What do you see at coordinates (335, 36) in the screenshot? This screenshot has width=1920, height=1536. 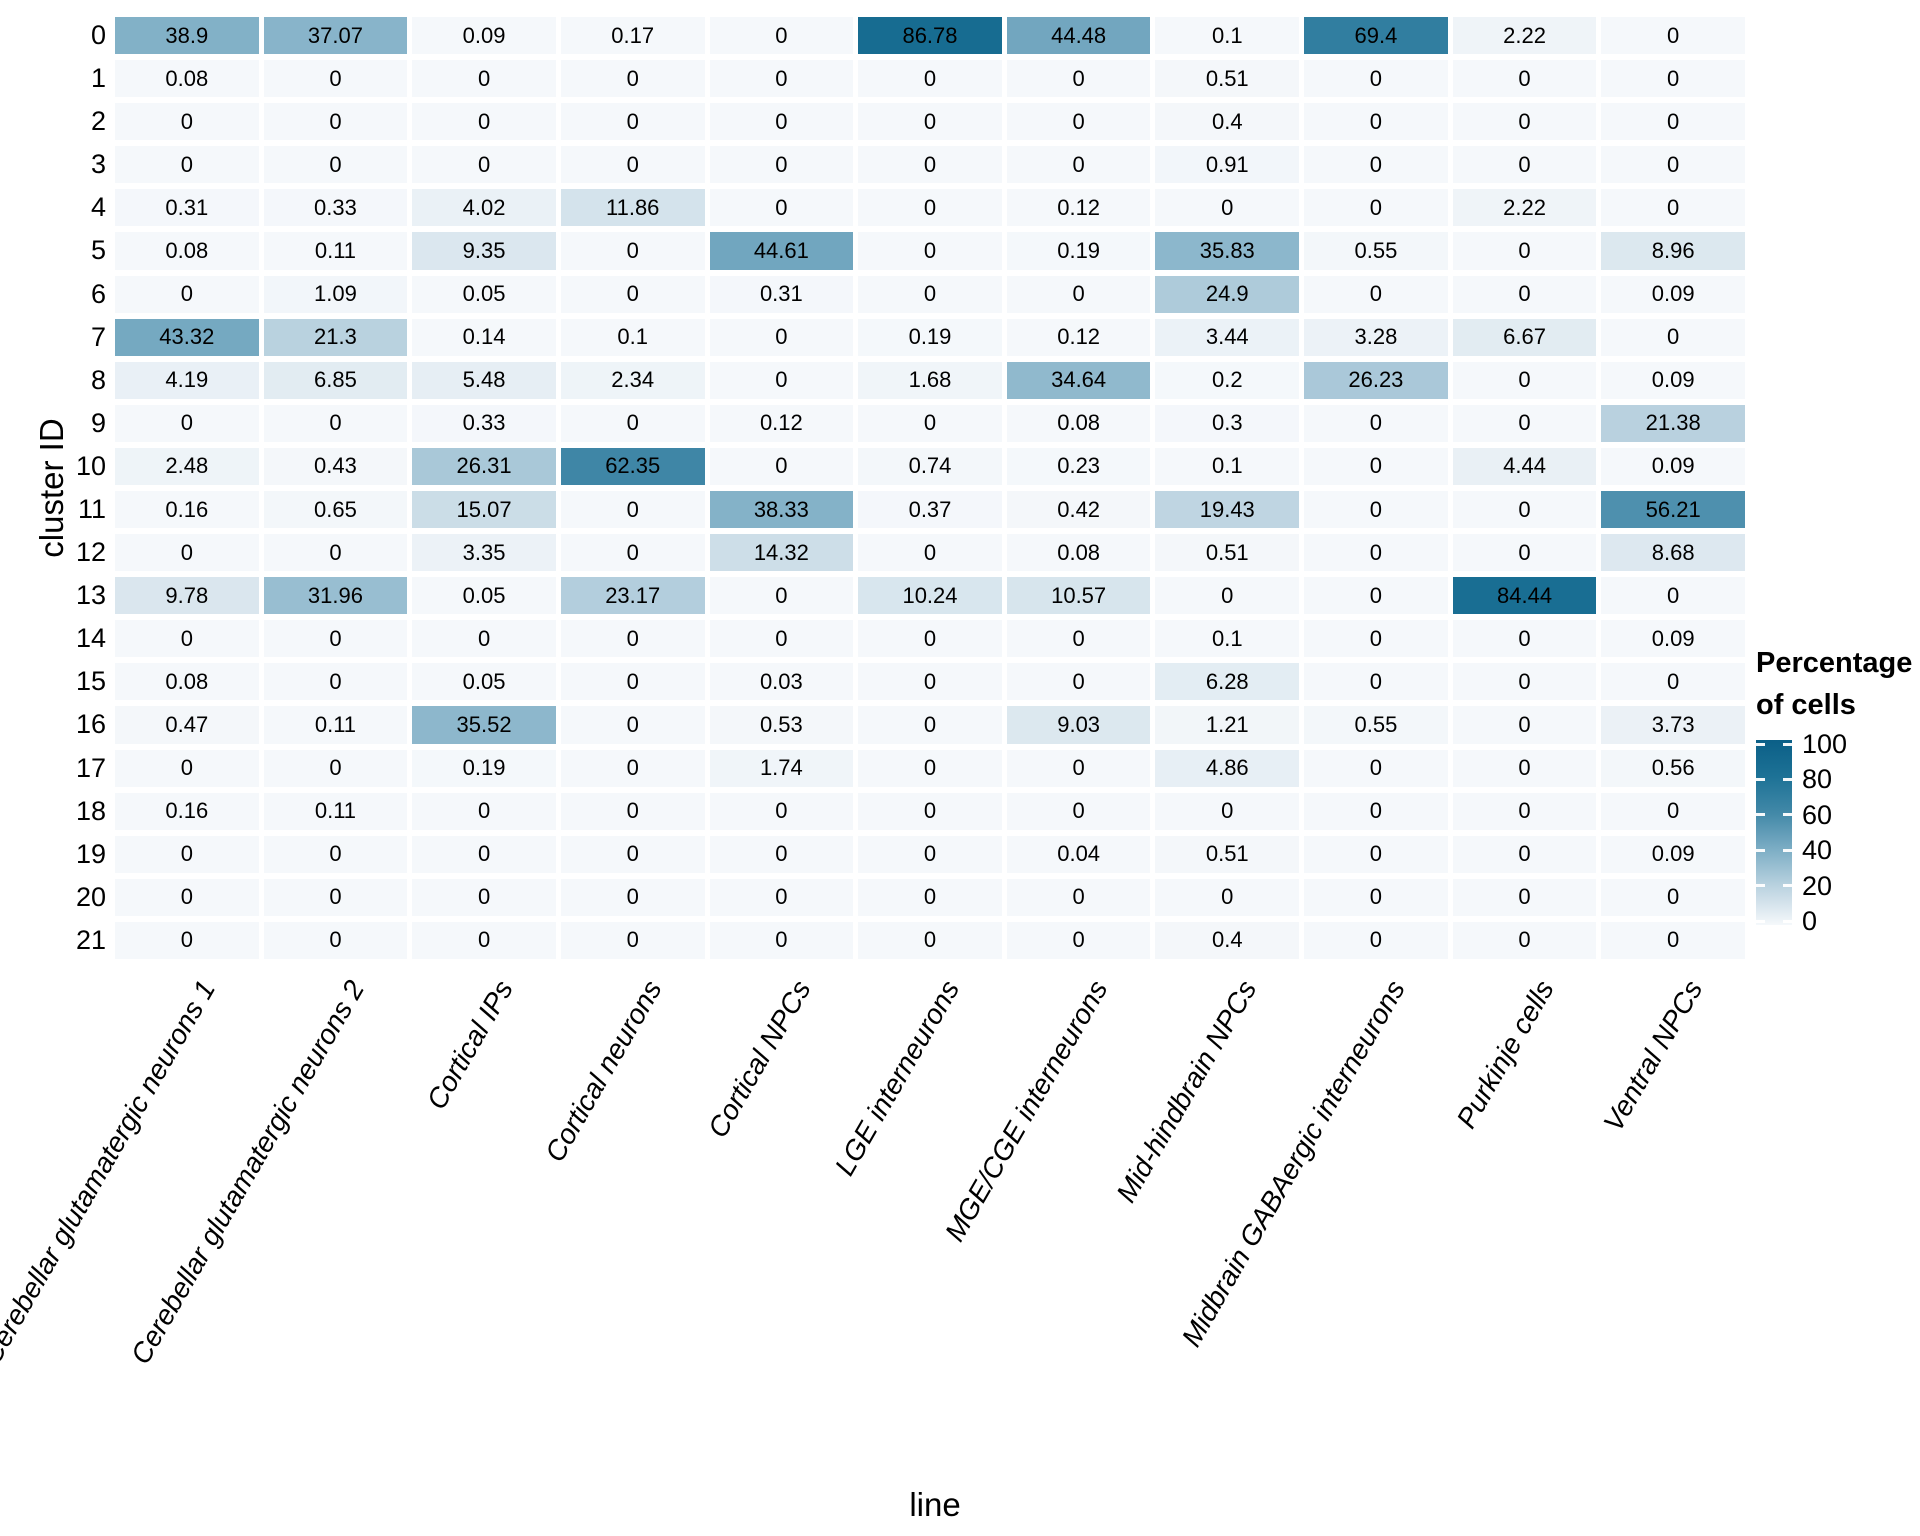 I see `heatmap-cell: 37.07` at bounding box center [335, 36].